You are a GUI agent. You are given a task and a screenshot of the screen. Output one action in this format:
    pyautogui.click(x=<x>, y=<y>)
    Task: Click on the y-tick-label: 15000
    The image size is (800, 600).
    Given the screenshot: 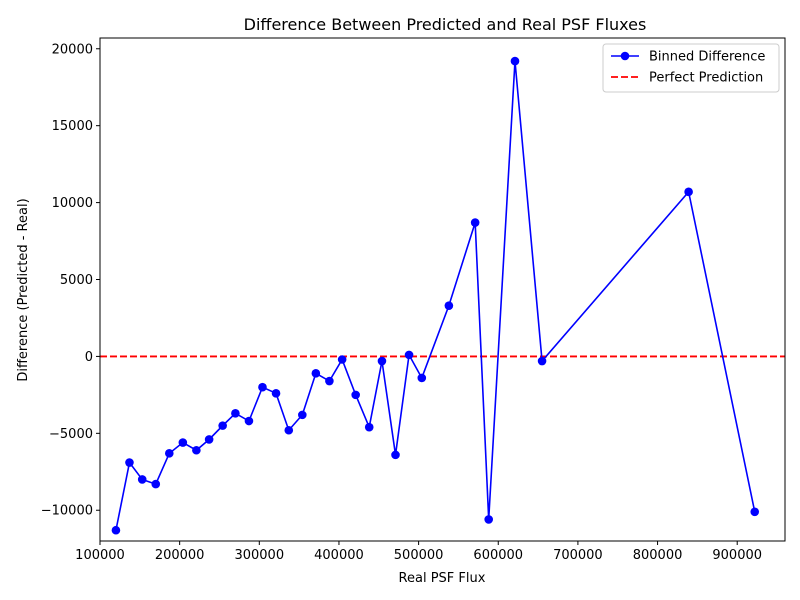 What is the action you would take?
    pyautogui.click(x=72, y=126)
    